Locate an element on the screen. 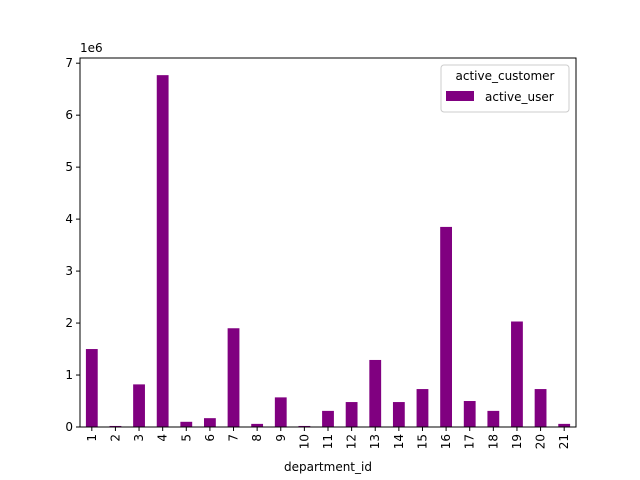 The image size is (640, 480). x-tick-label: 21 is located at coordinates (564, 441).